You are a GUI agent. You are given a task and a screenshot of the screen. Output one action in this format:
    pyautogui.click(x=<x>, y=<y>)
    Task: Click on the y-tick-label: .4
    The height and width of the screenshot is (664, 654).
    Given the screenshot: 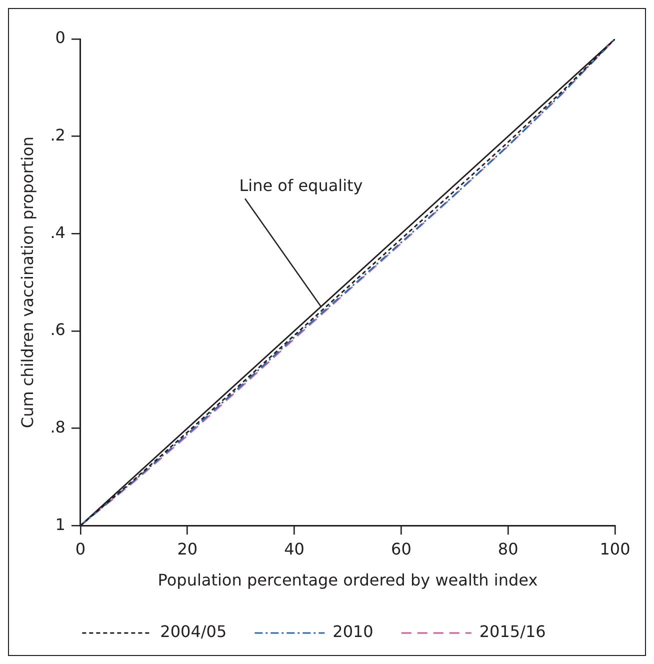 What is the action you would take?
    pyautogui.click(x=58, y=232)
    